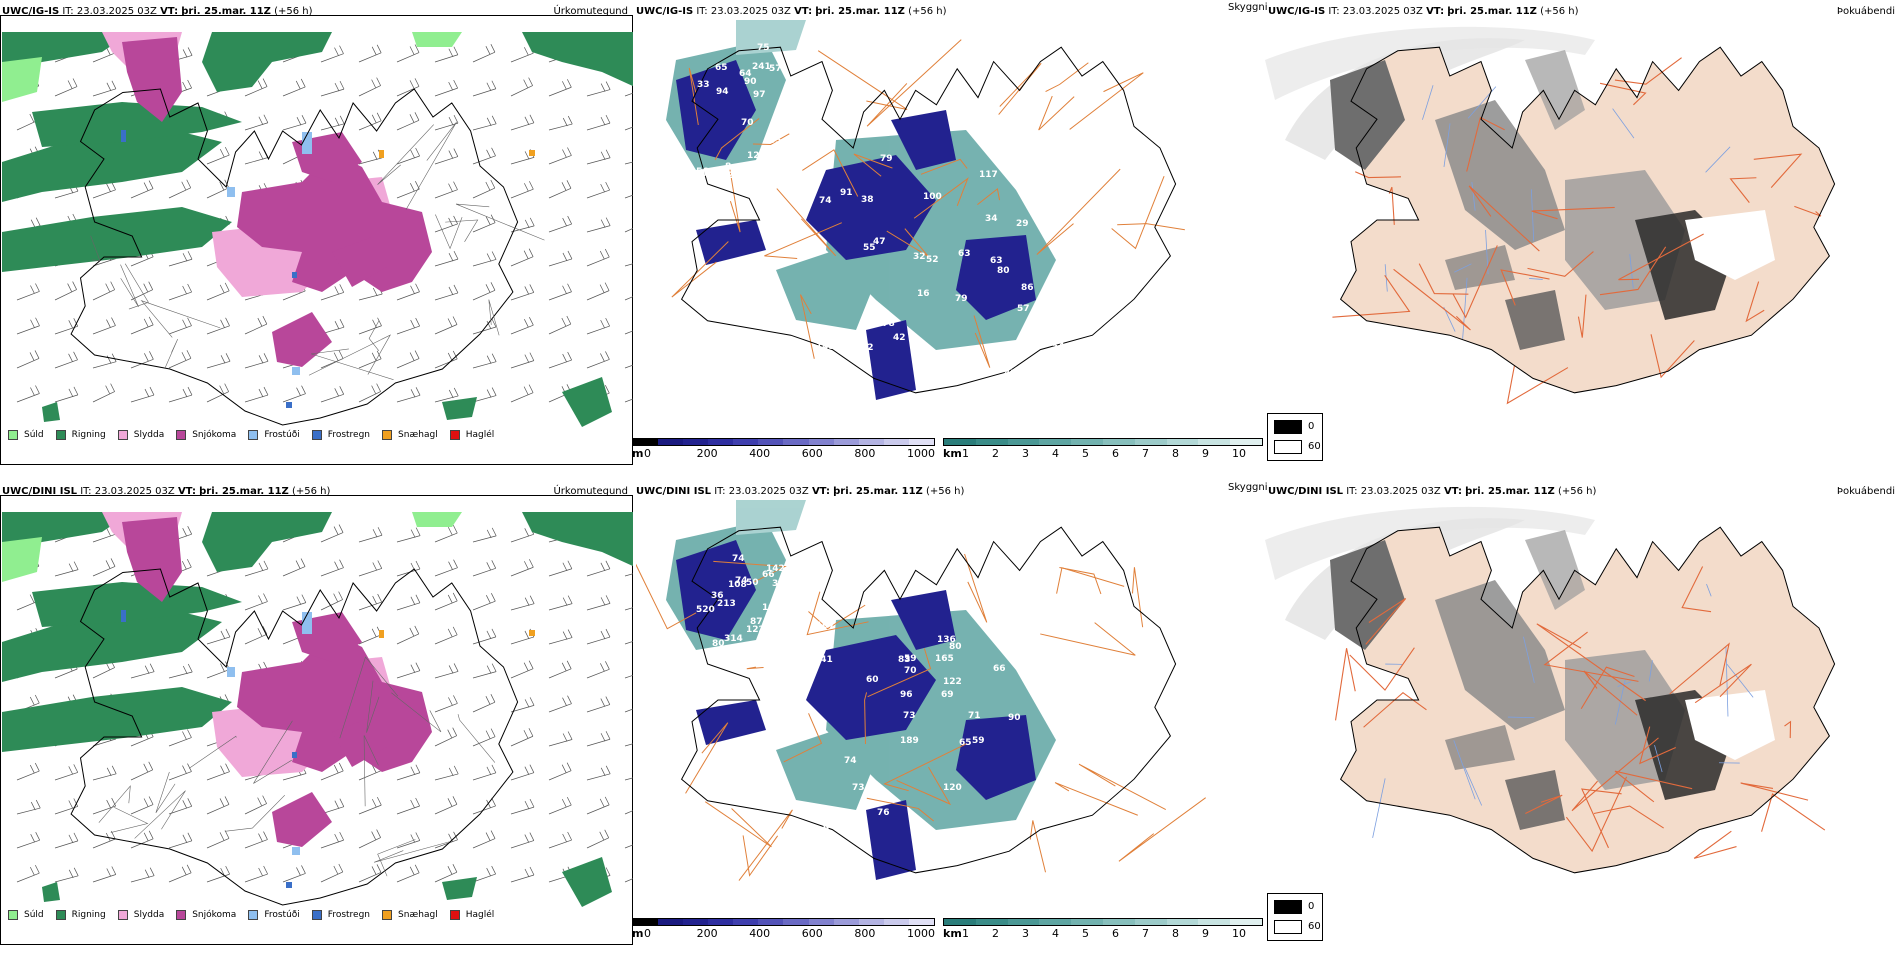  Describe the element at coordinates (1205, 933) in the screenshot. I see `colorbar-tick: 9` at that location.